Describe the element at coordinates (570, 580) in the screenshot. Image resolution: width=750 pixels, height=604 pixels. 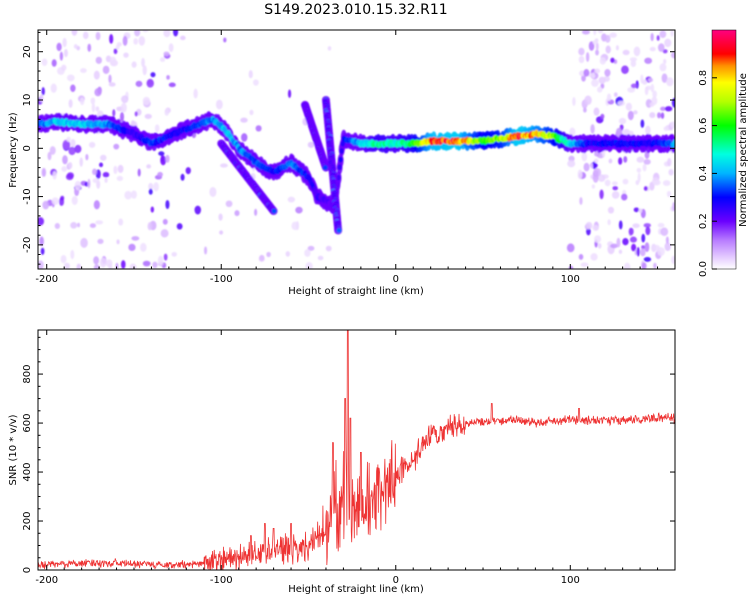
I see `x-tick-label: 100` at that location.